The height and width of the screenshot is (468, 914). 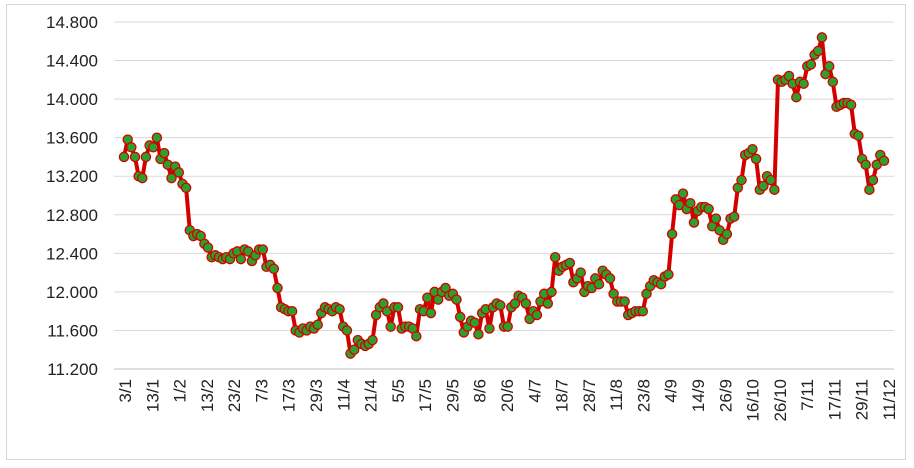 I want to click on y-tick-label: 14.800, so click(x=72, y=22).